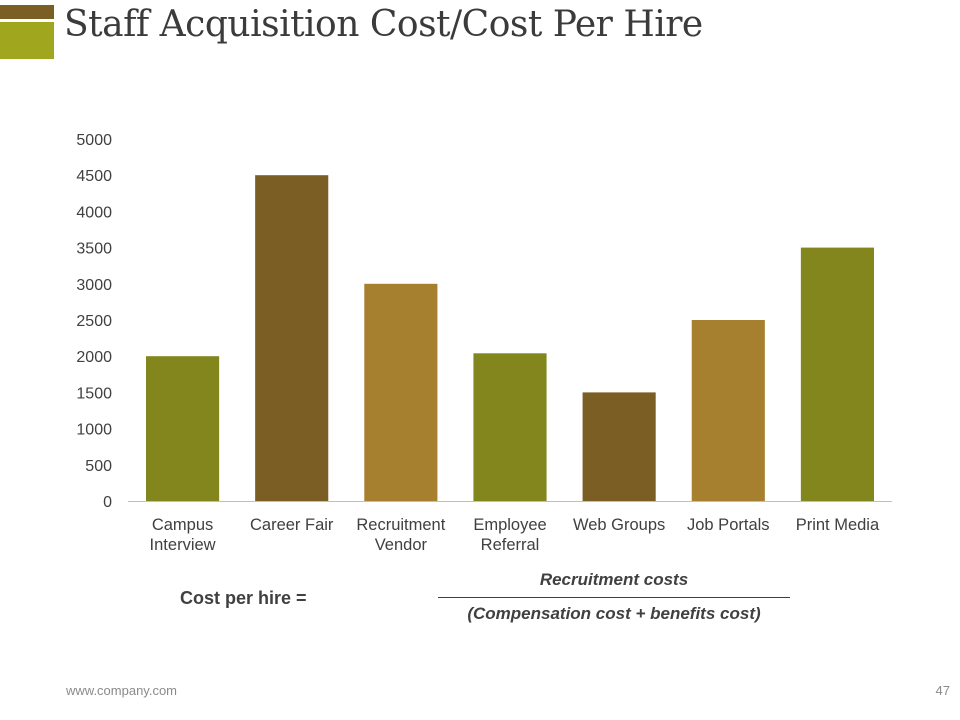  I want to click on footer-url: www.company.com, so click(122, 690).